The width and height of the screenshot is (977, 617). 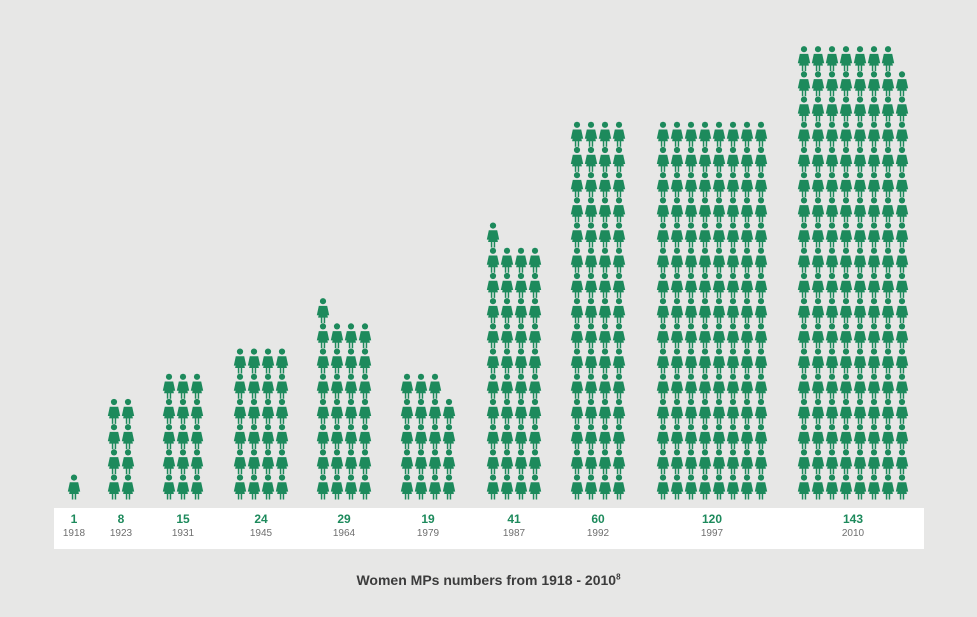 What do you see at coordinates (261, 519) in the screenshot?
I see `data-label: 24` at bounding box center [261, 519].